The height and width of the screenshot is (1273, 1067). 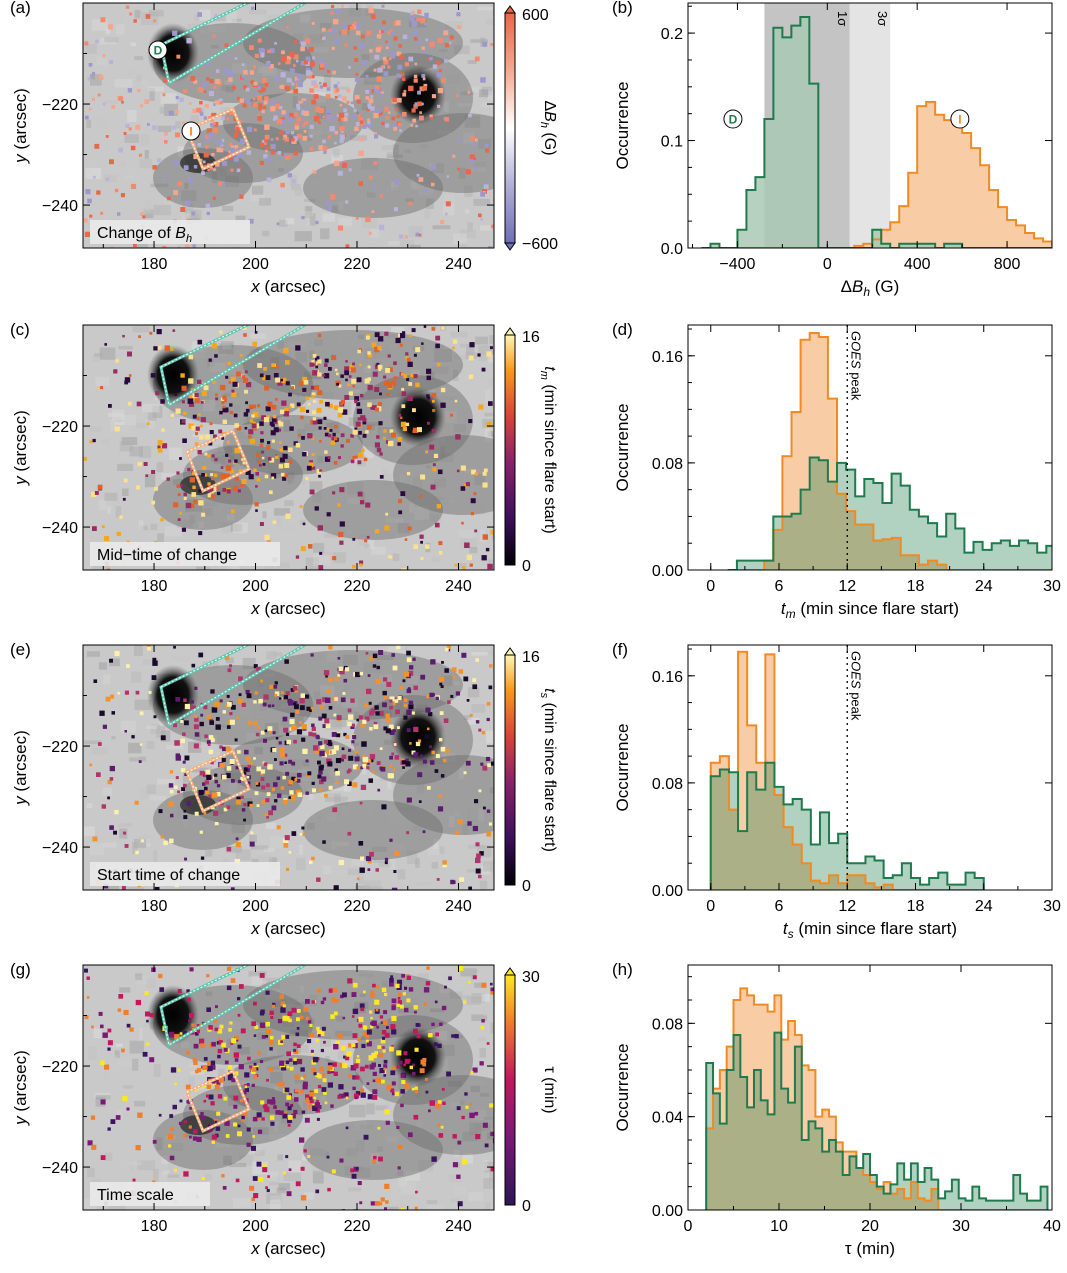 I want to click on x-tick-label: 800, so click(x=1007, y=264).